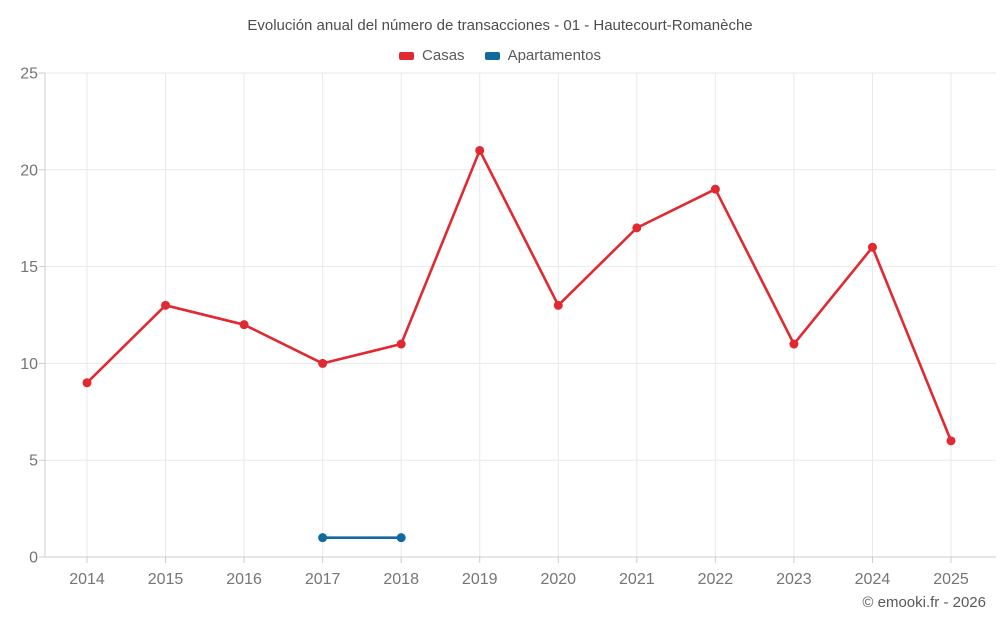  What do you see at coordinates (244, 325) in the screenshot?
I see `data-point-casas-2016` at bounding box center [244, 325].